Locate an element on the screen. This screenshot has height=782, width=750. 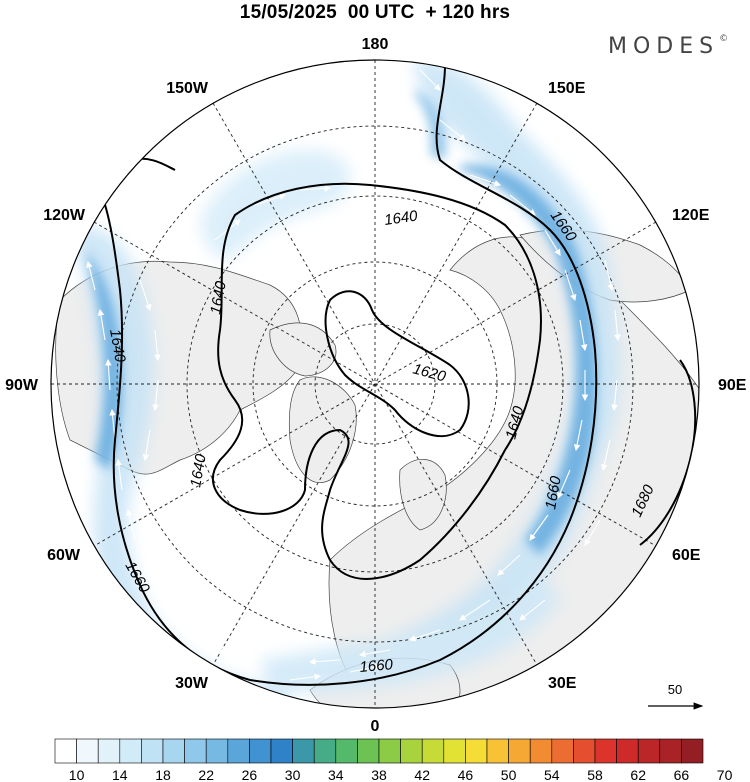
map-title: 15/05/2025 00 UTC + 120 hrs is located at coordinates (375, 12).